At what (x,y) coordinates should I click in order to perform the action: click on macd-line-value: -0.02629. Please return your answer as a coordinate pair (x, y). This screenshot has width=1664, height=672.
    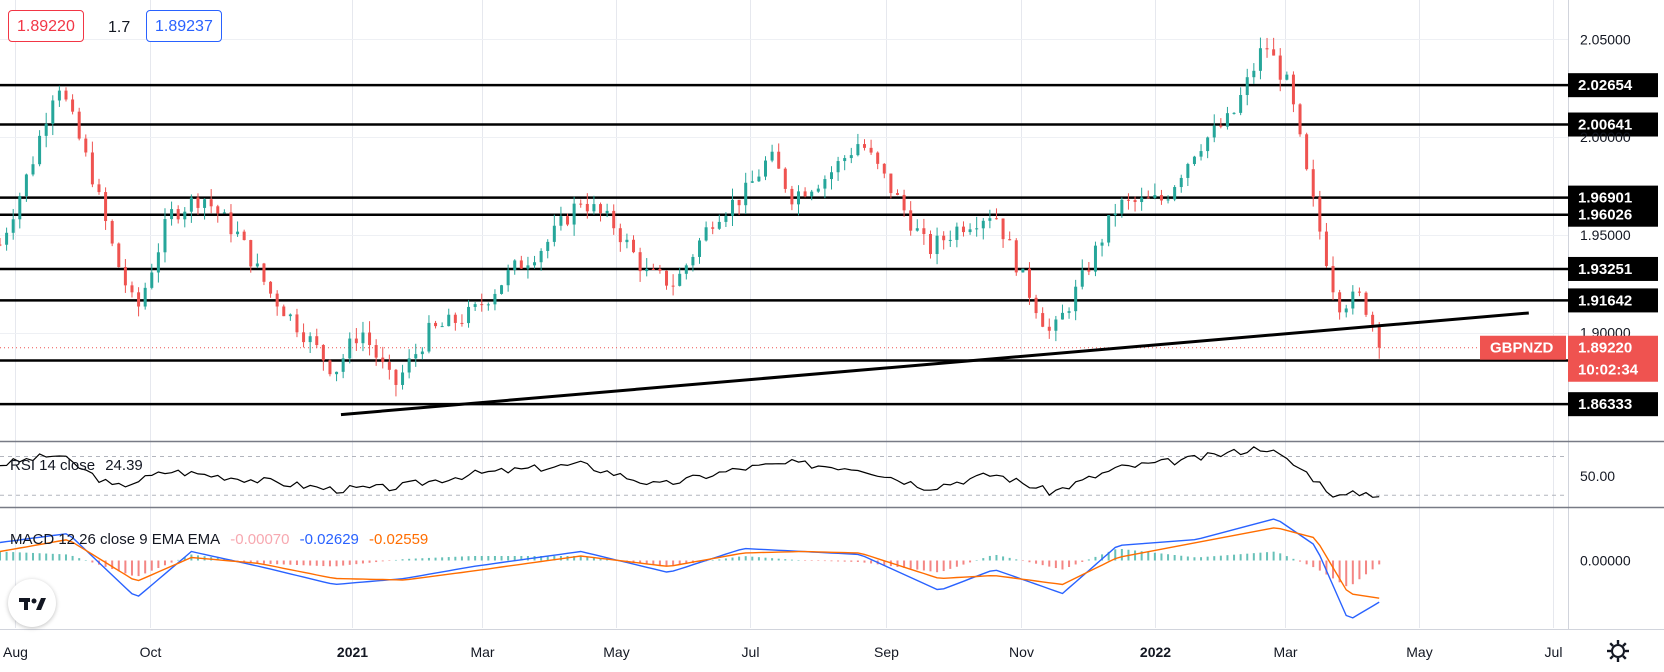
    Looking at the image, I should click on (329, 539).